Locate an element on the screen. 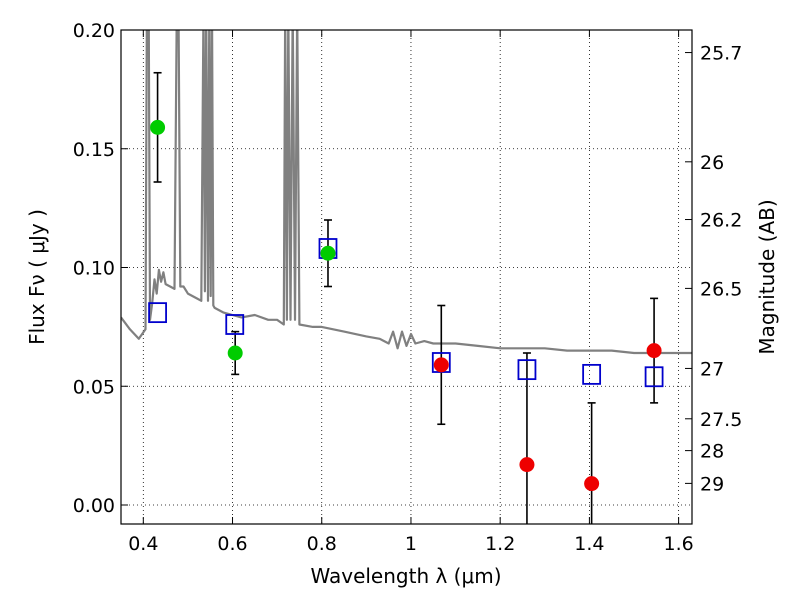 The width and height of the screenshot is (800, 600). y2-tick-label: 26.2 is located at coordinates (721, 221).